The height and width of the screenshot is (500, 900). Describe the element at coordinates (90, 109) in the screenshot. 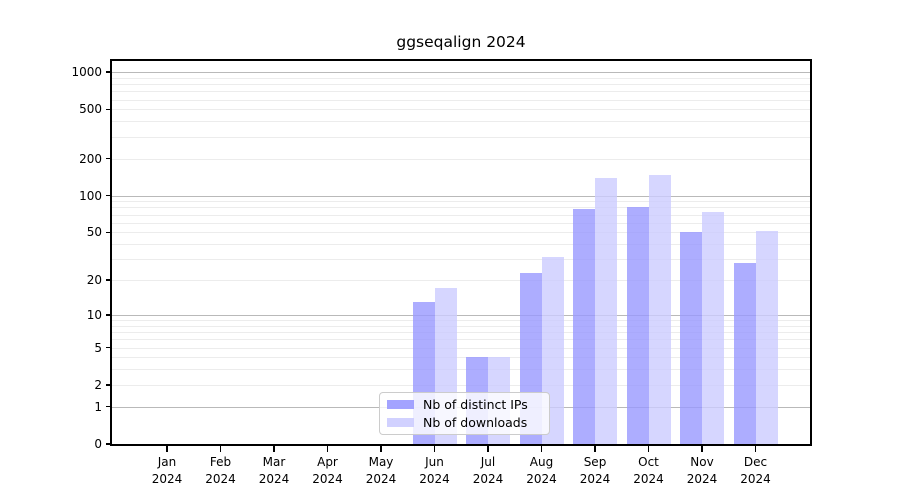

I see `y-tick-label: 500` at that location.